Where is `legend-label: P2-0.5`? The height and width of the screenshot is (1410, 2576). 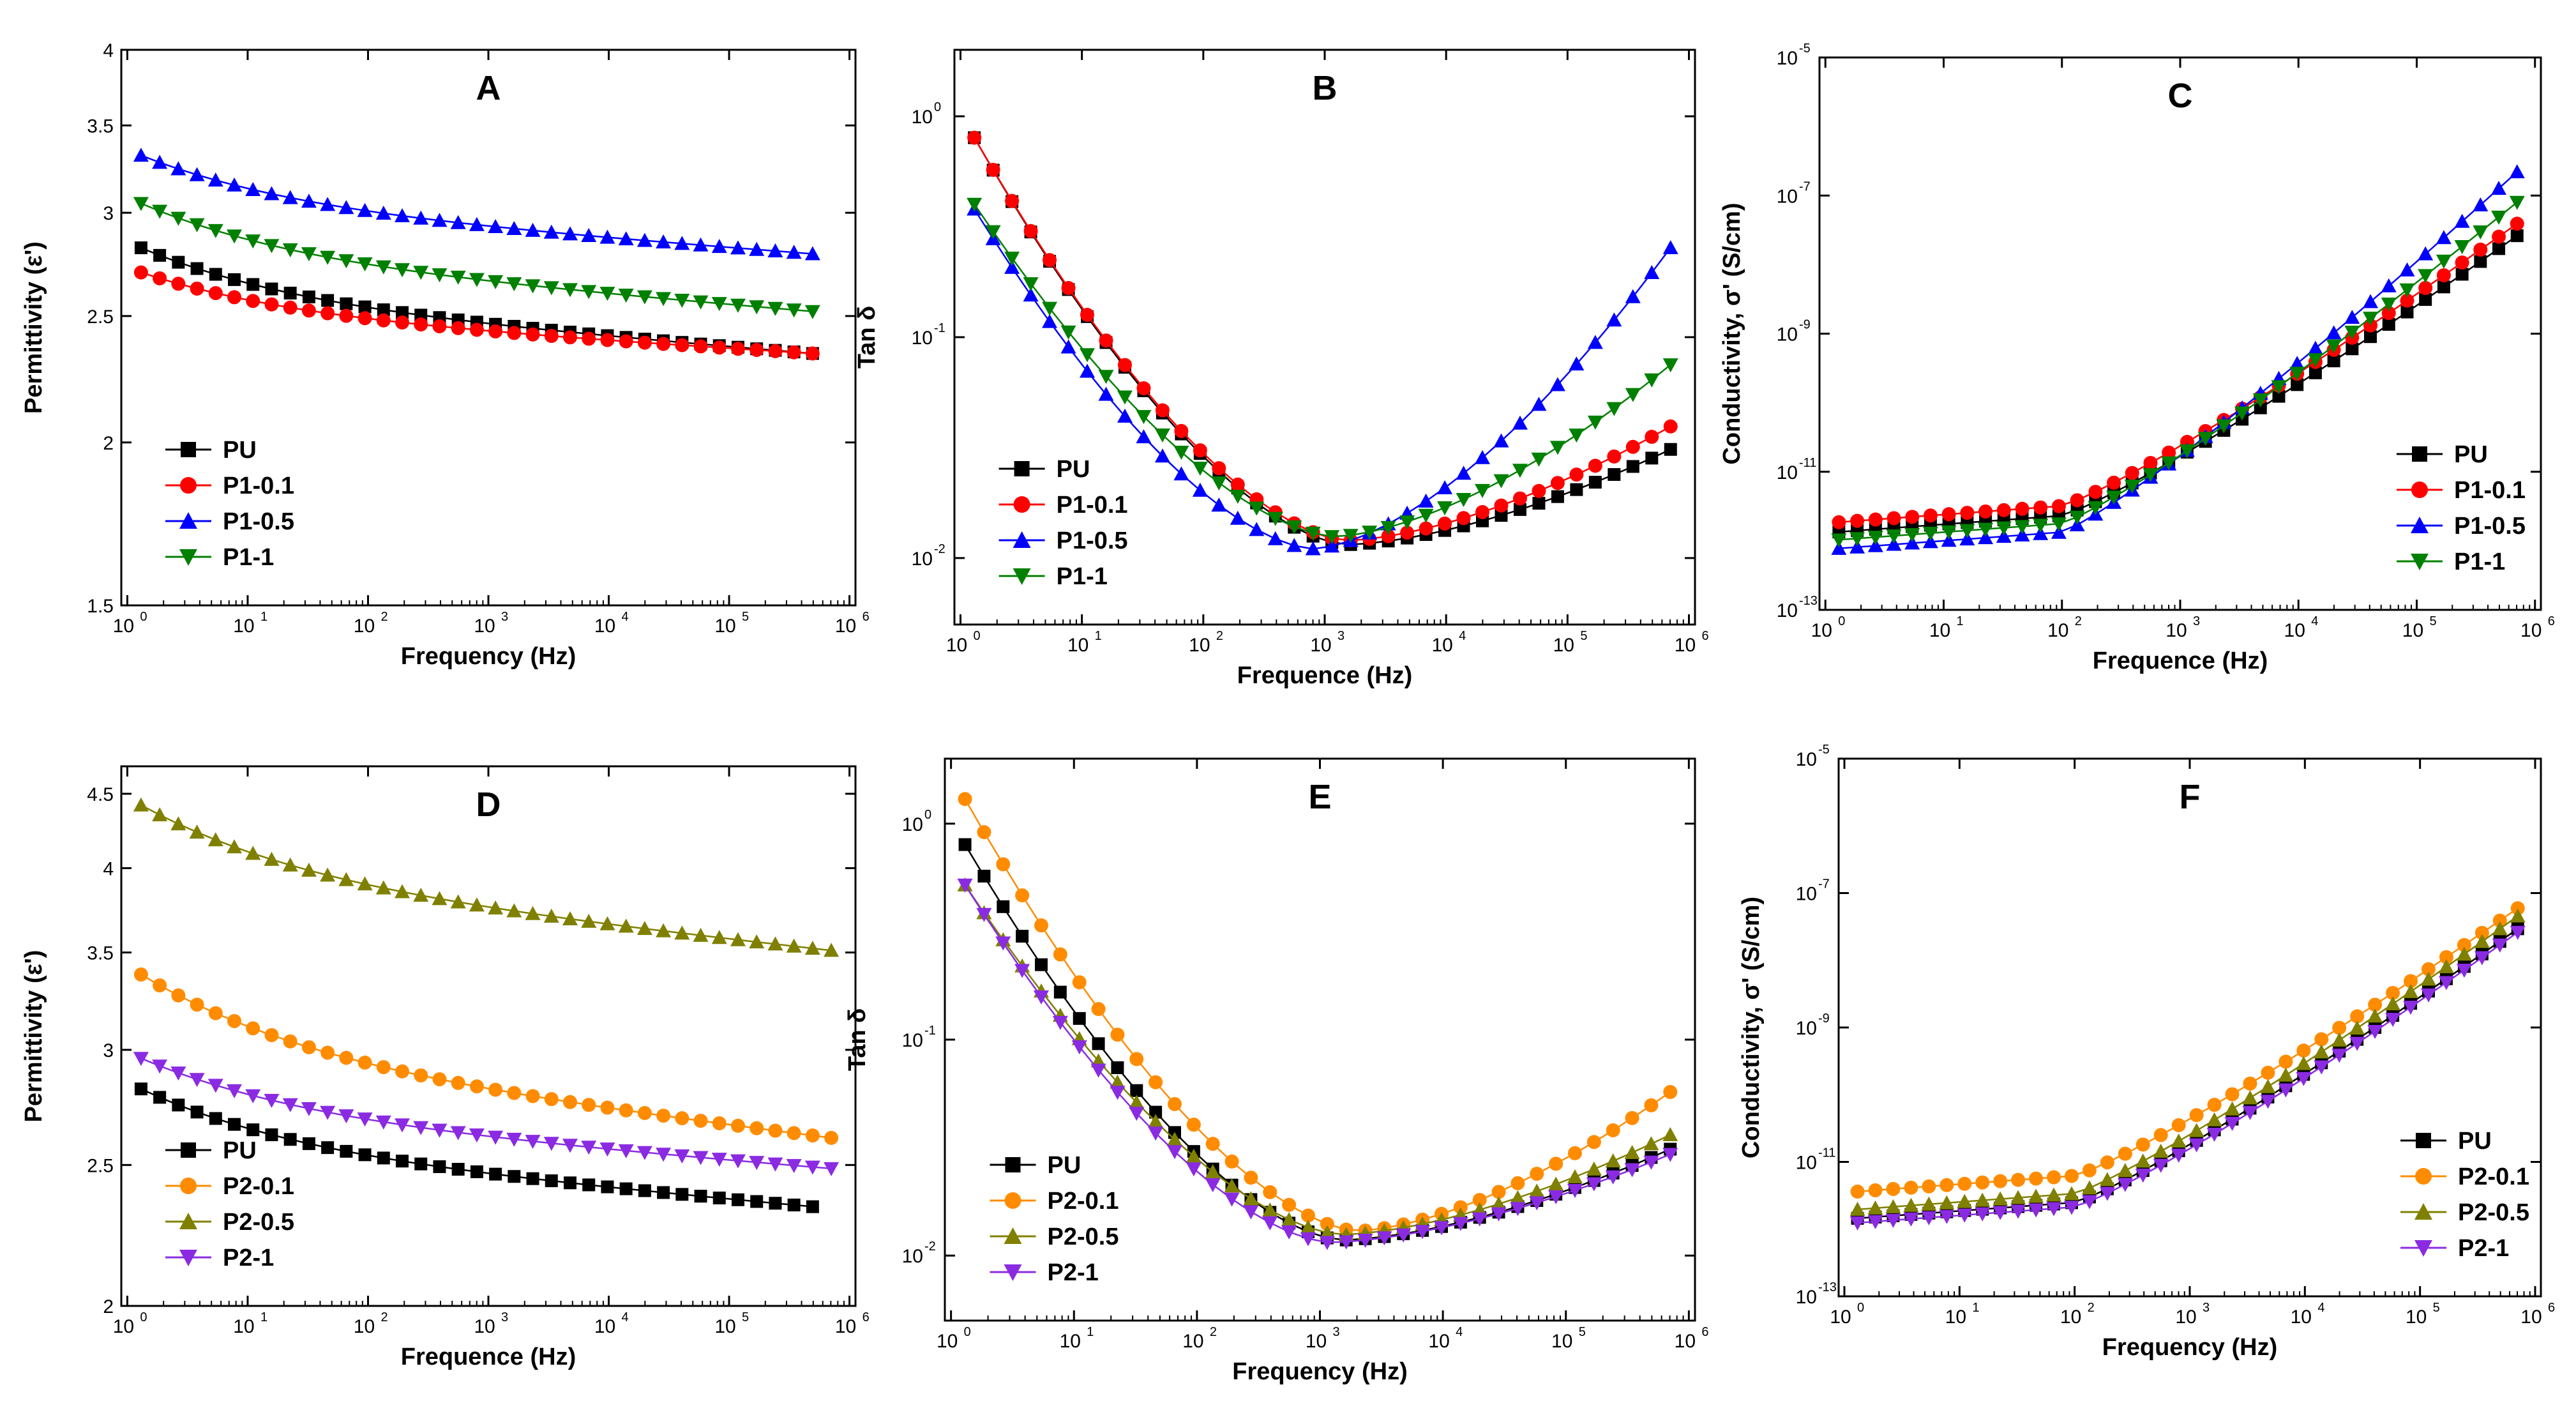
legend-label: P2-0.5 is located at coordinates (2493, 1212).